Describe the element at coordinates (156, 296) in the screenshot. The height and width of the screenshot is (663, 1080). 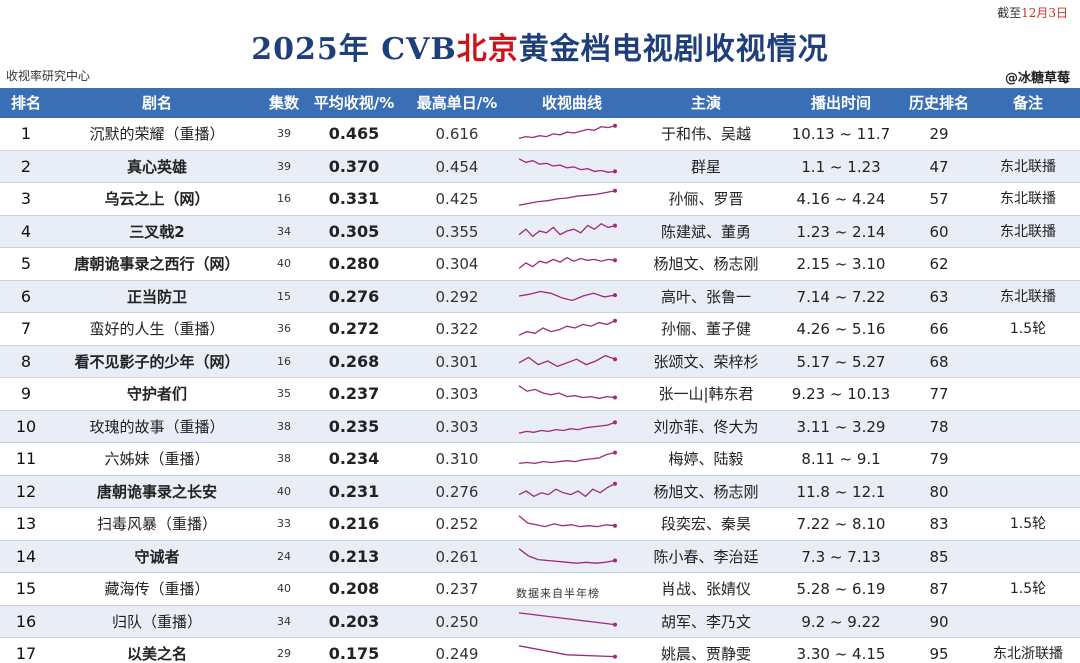
I see `cell-name: 正当防卫` at that location.